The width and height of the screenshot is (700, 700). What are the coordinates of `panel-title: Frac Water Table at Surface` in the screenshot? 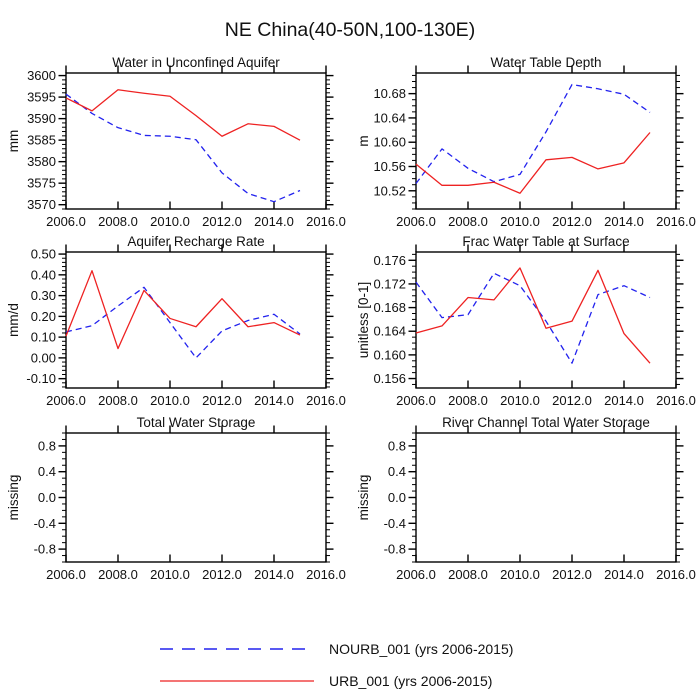 It's located at (545, 241).